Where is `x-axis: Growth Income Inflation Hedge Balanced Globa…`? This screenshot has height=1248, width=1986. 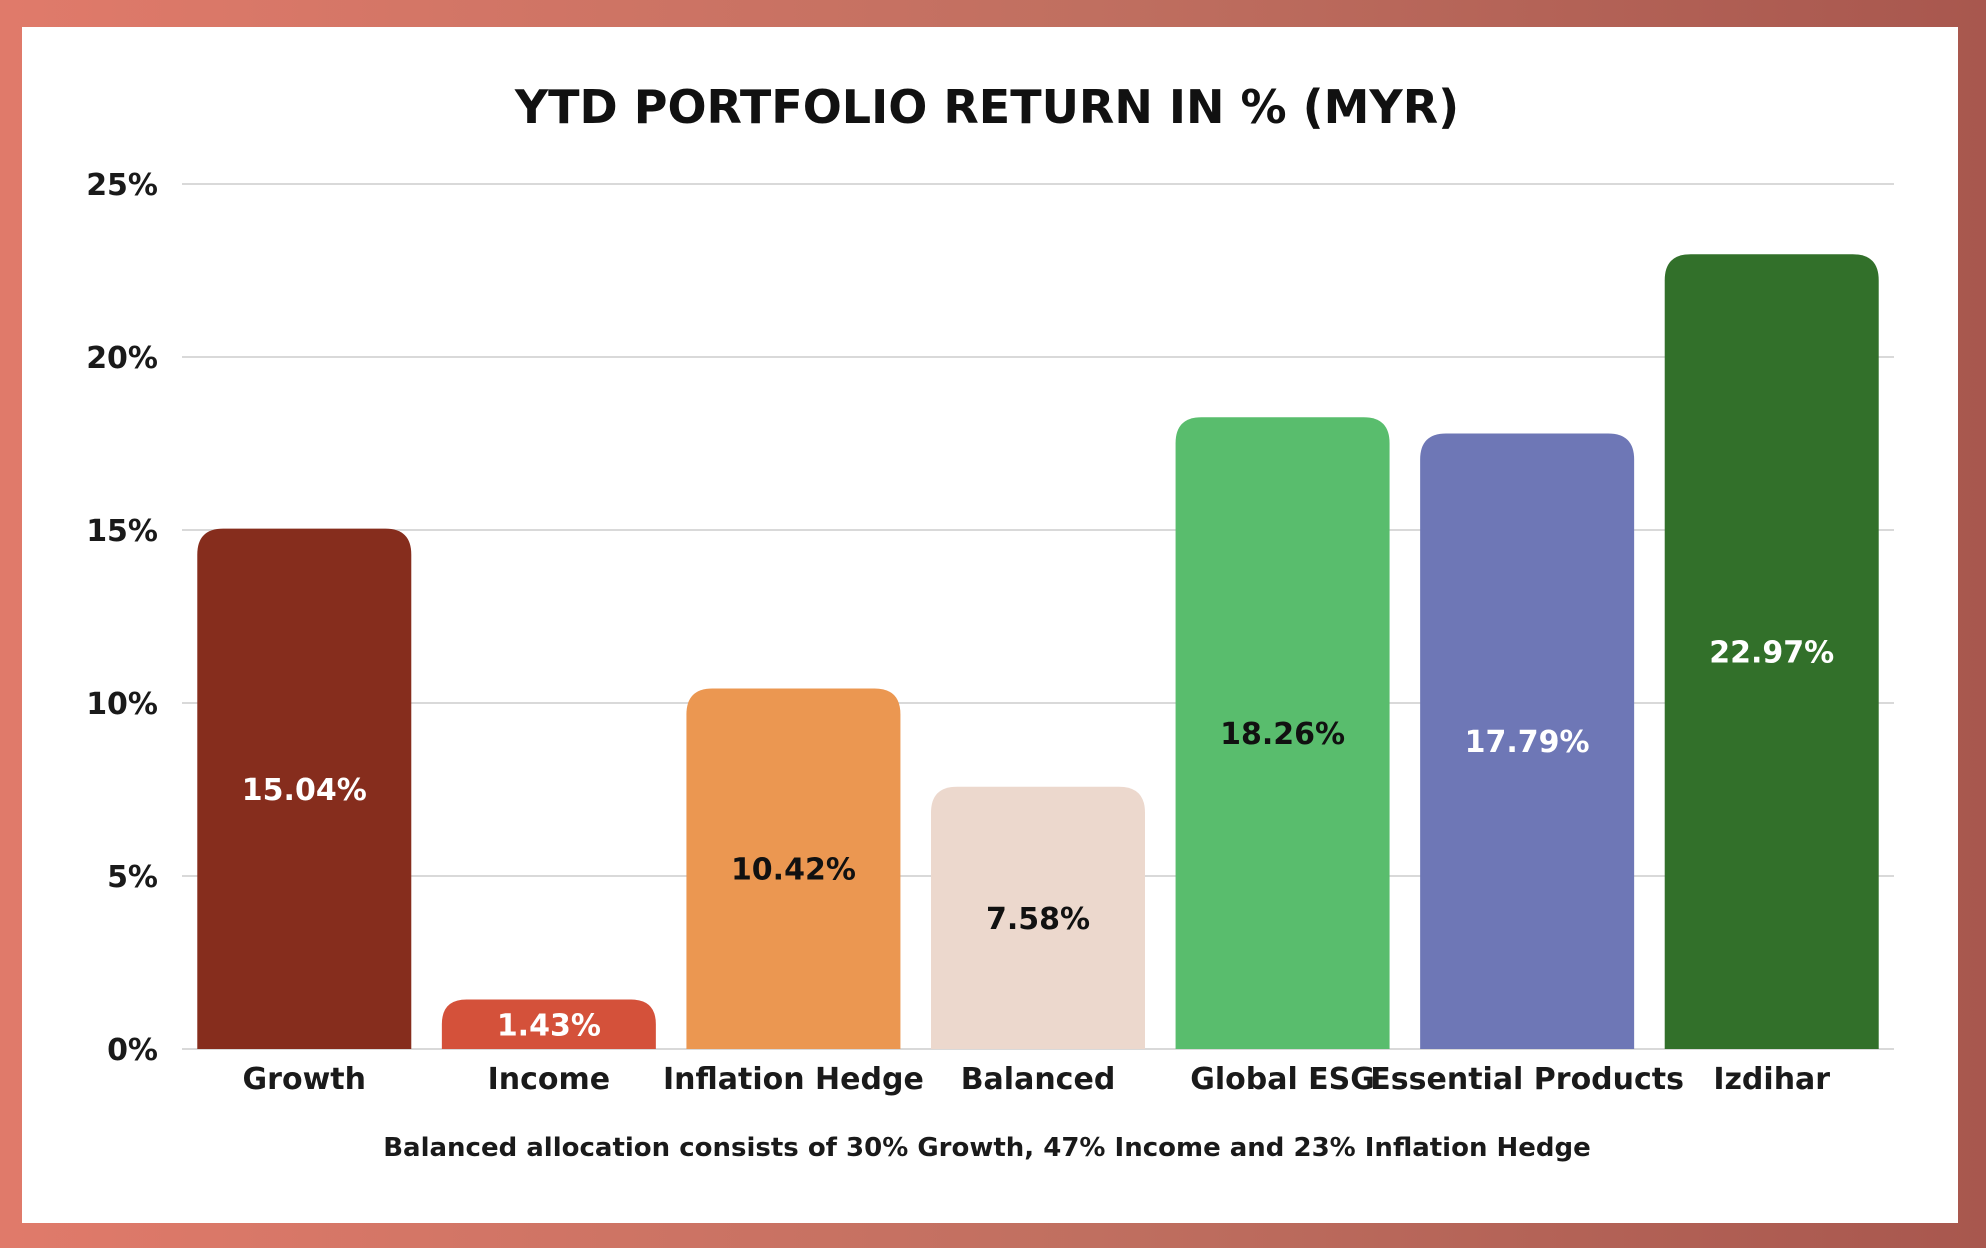
x-axis: Growth Income Inflation Hedge Balanced Globa… is located at coordinates (1037, 1079).